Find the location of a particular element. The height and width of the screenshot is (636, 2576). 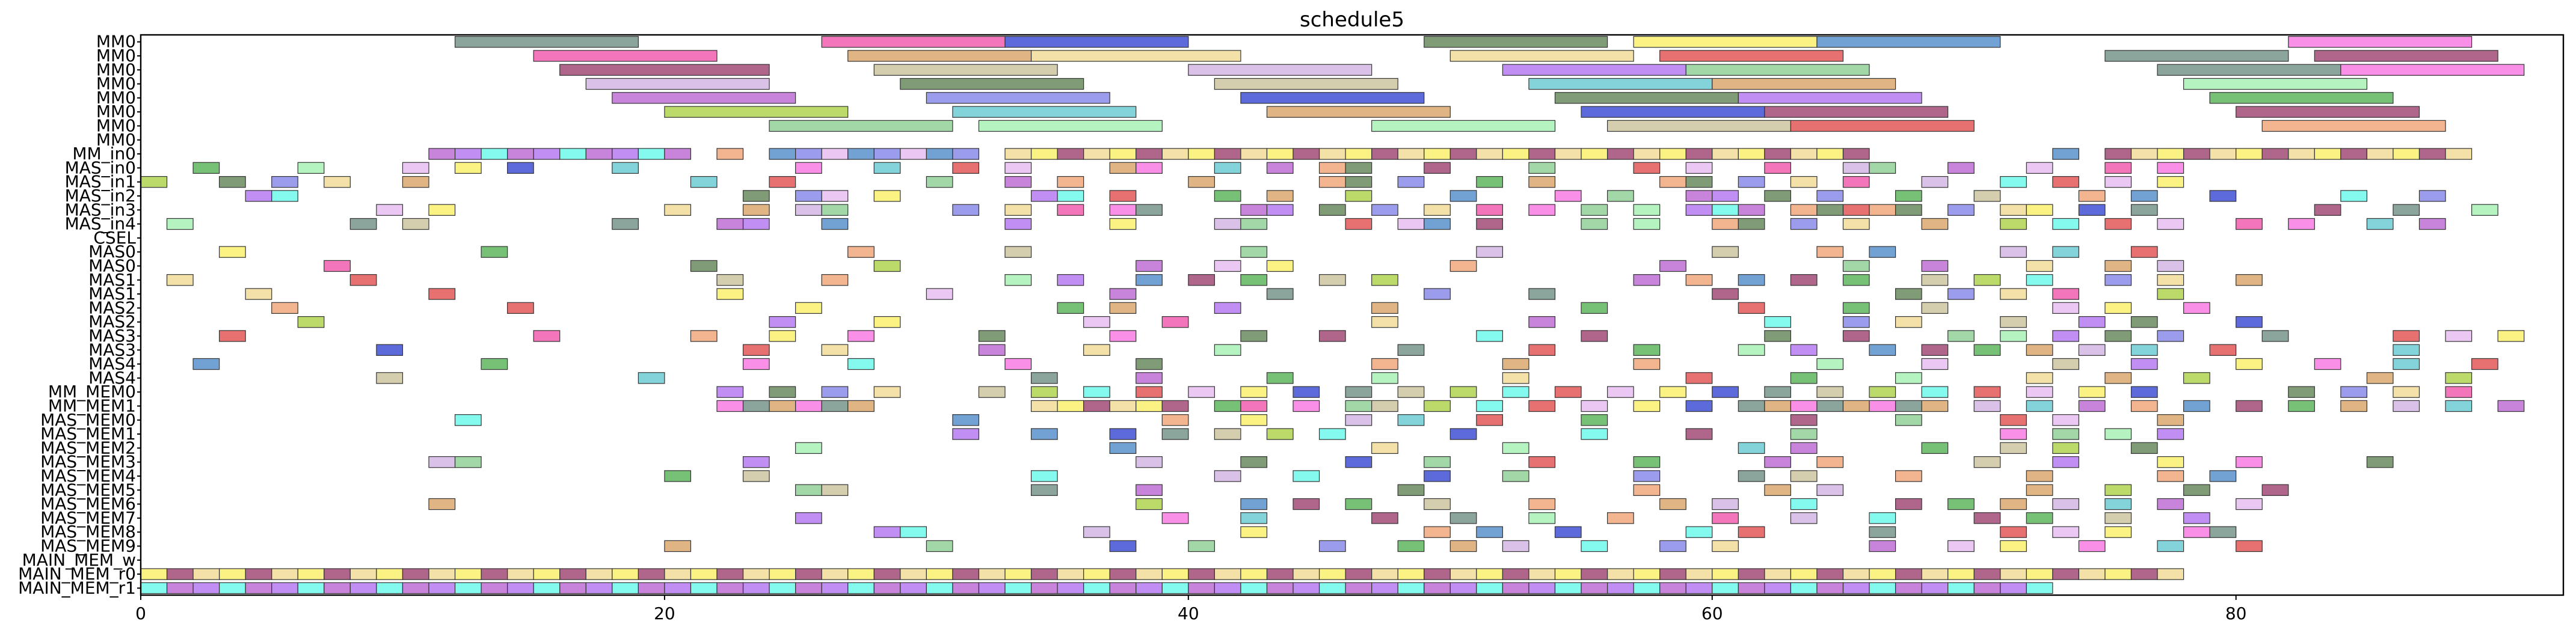

row-label: MAS2 is located at coordinates (112, 307).